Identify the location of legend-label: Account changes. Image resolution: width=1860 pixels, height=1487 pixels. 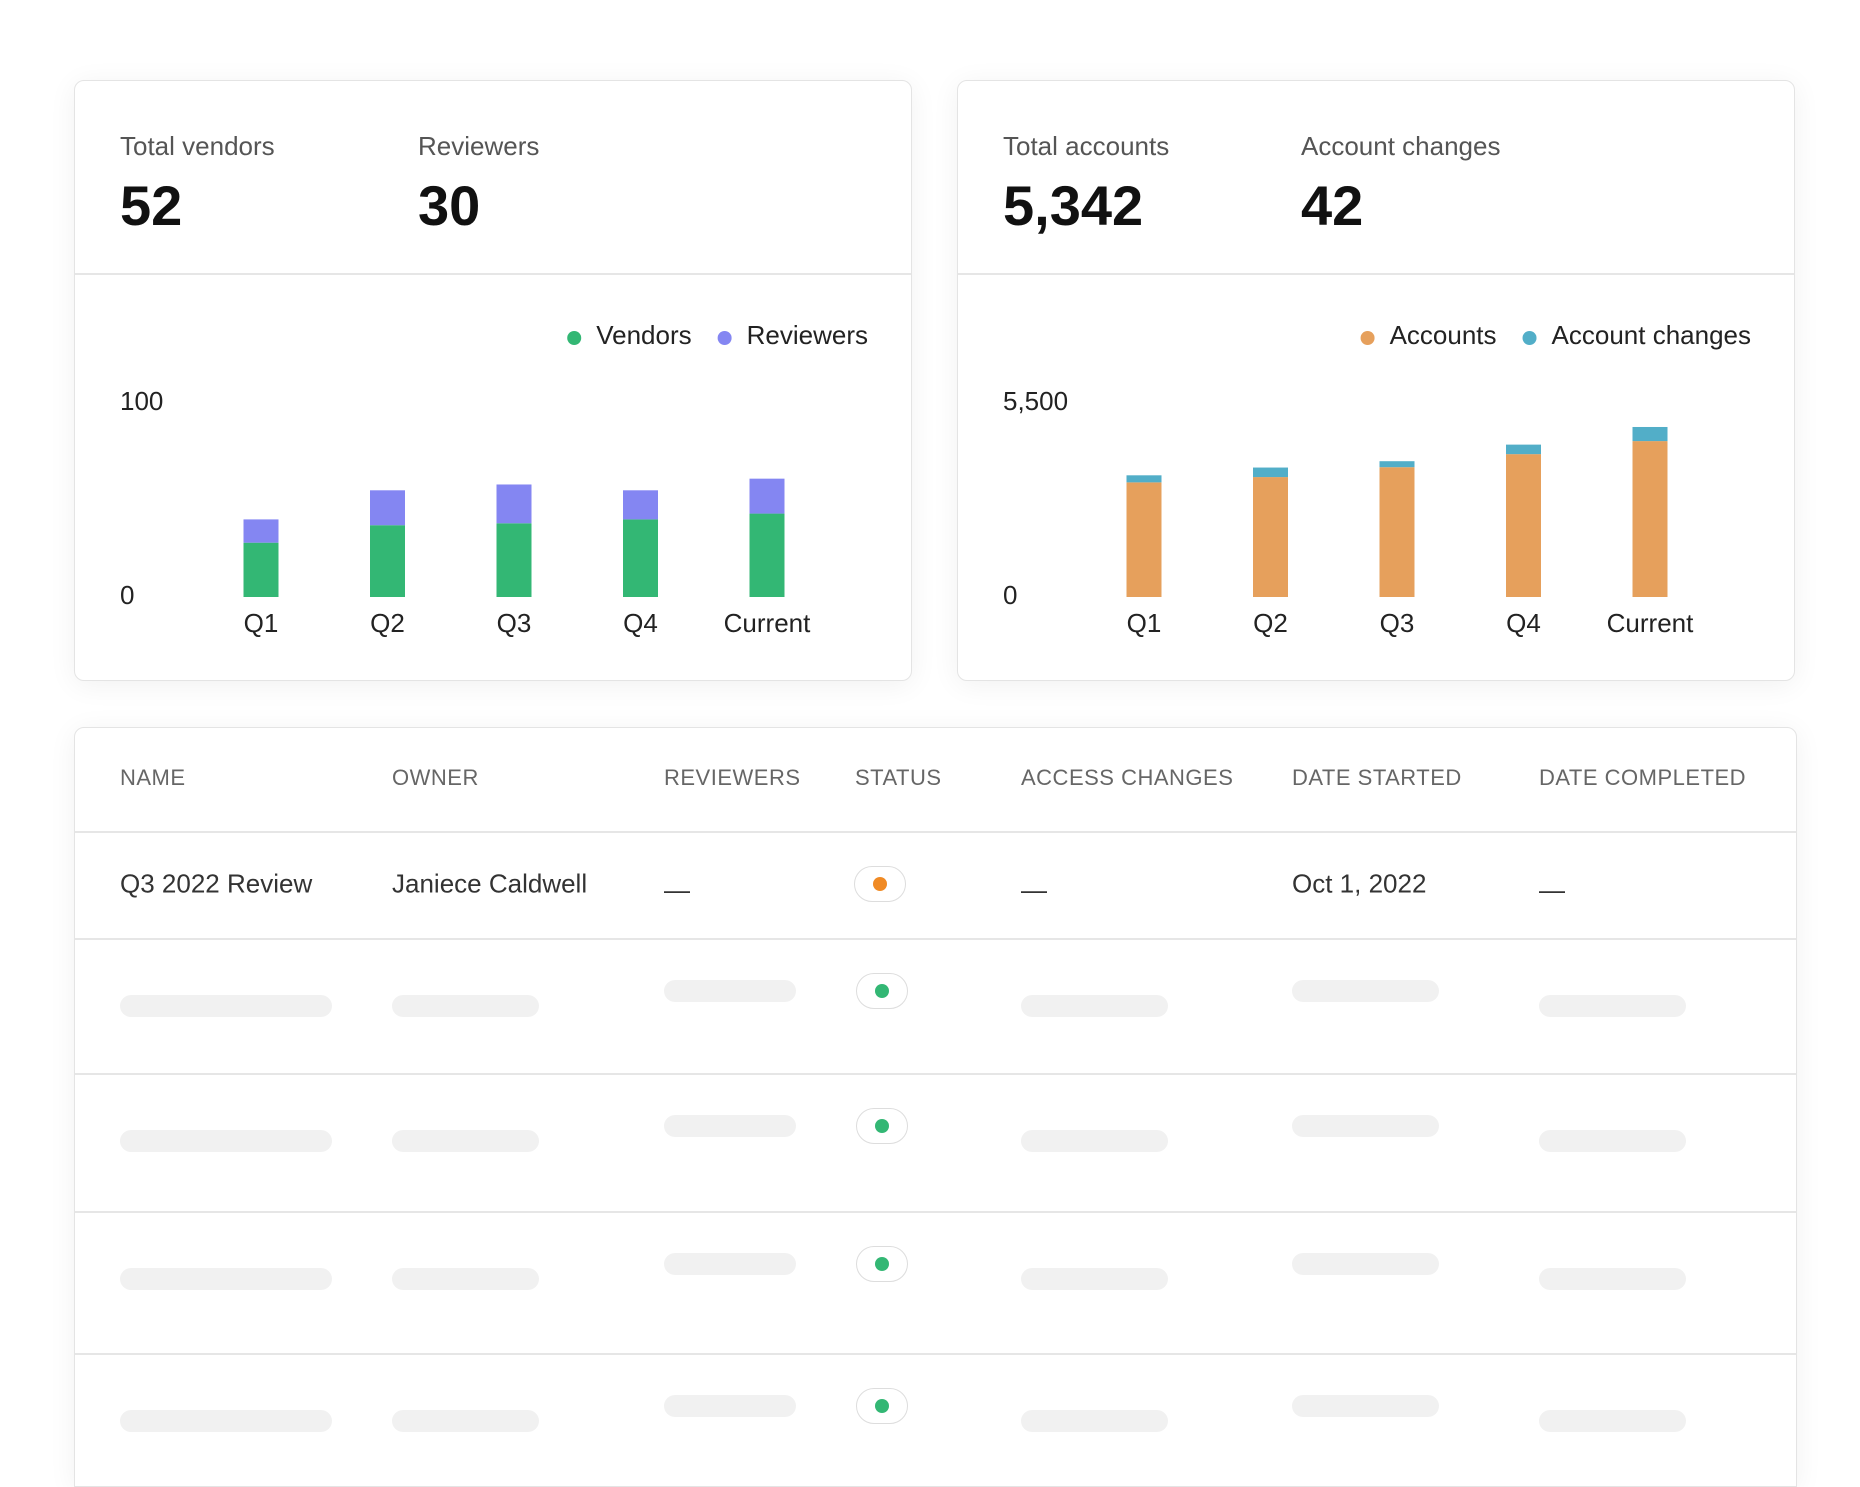
(1651, 335).